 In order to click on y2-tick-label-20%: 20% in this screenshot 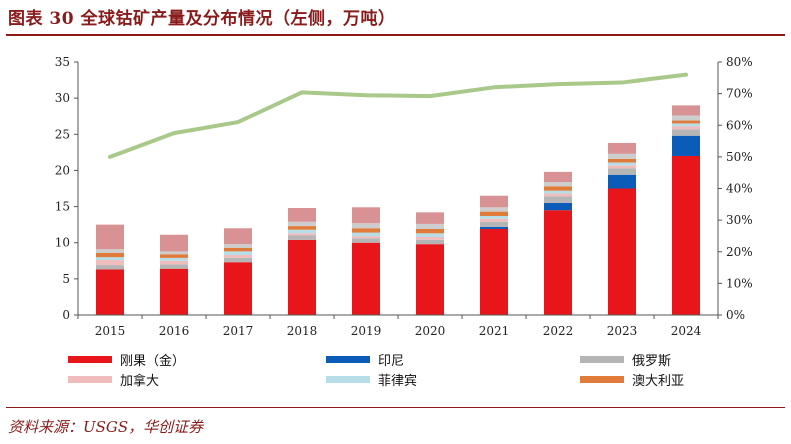, I will do `click(739, 252)`.